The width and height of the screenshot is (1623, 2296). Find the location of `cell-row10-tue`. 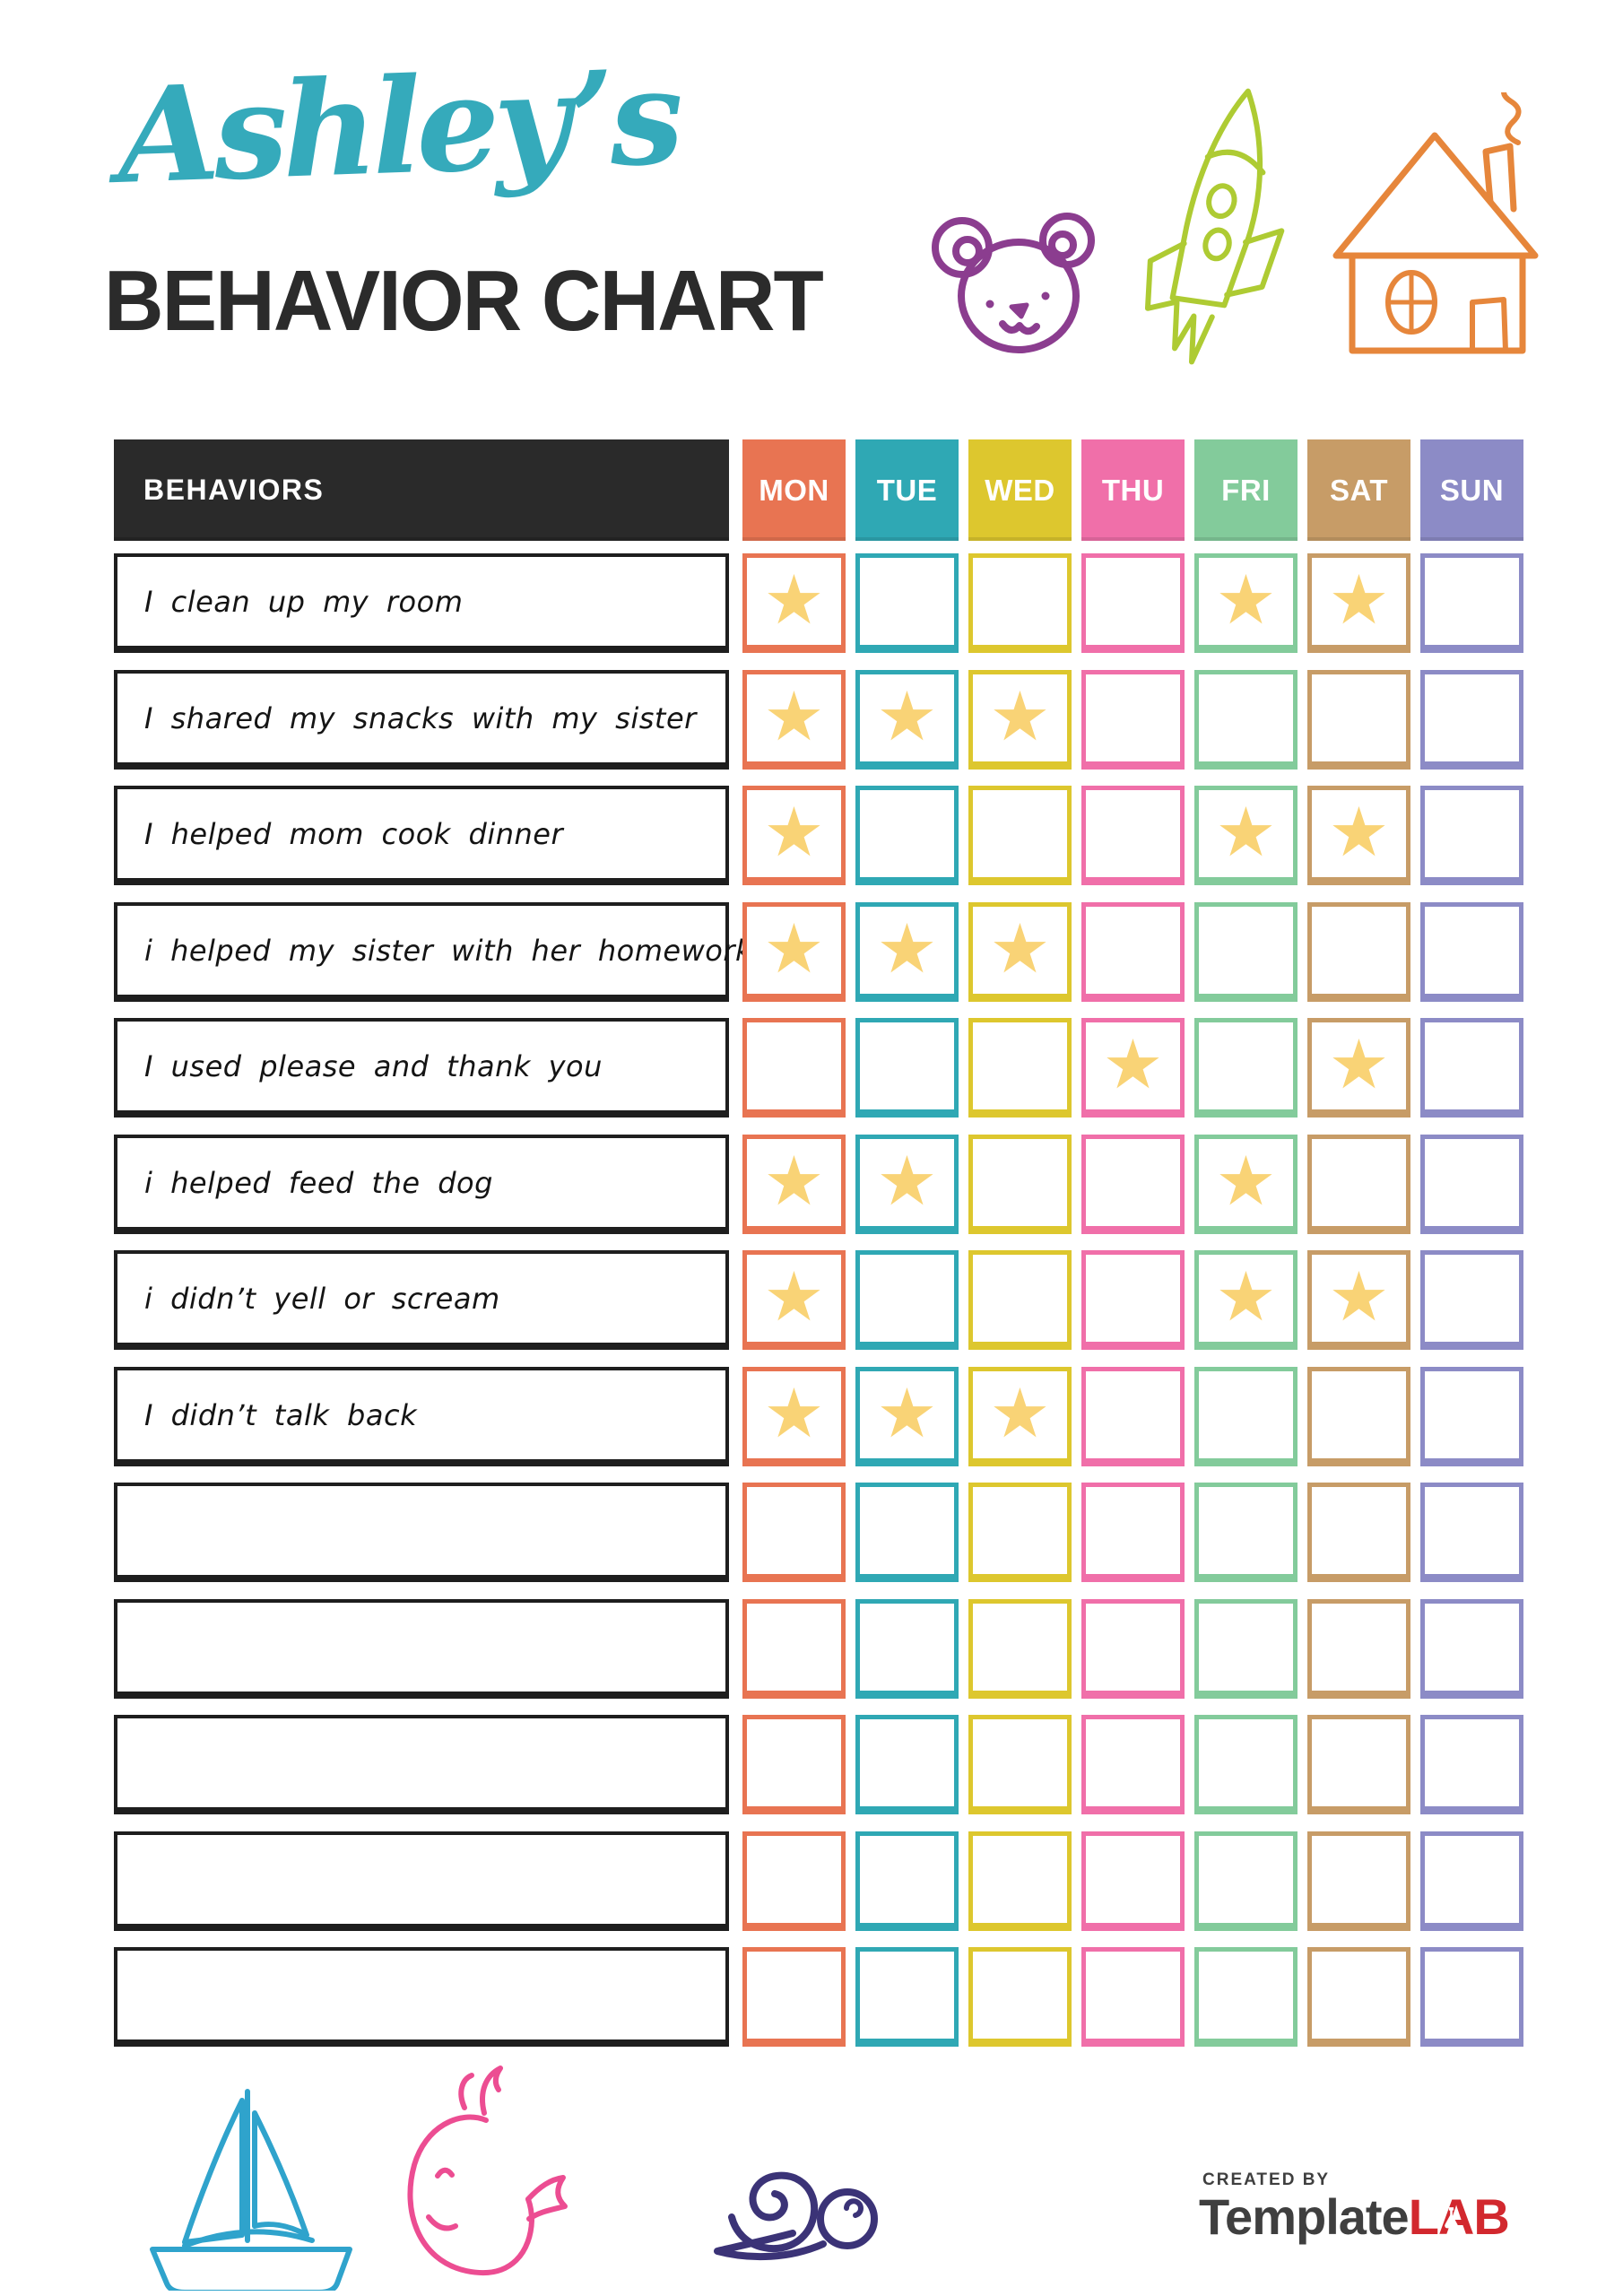

cell-row10-tue is located at coordinates (907, 1649).